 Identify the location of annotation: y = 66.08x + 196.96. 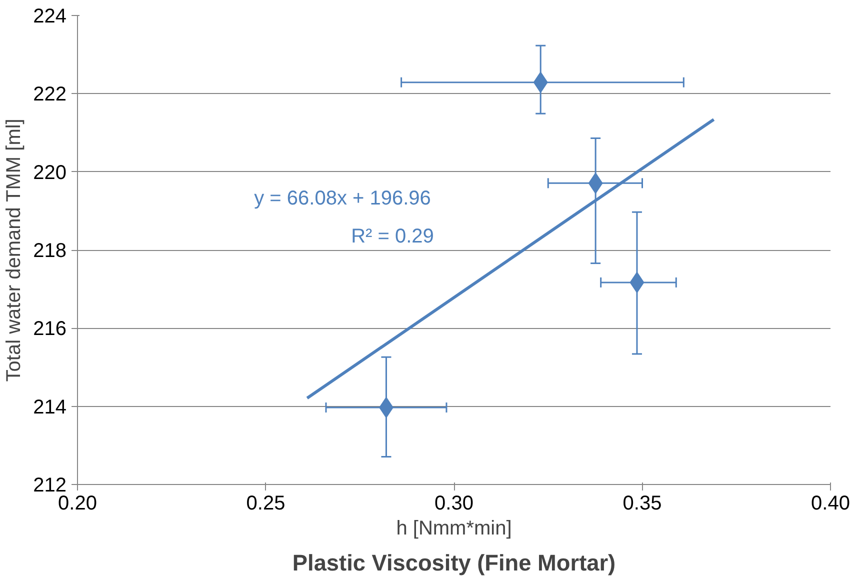
(342, 199).